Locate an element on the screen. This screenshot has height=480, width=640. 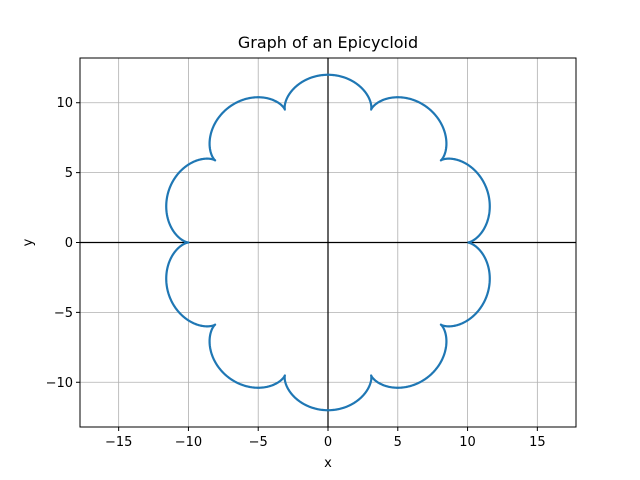
y-axis-title: y is located at coordinates (28, 242).